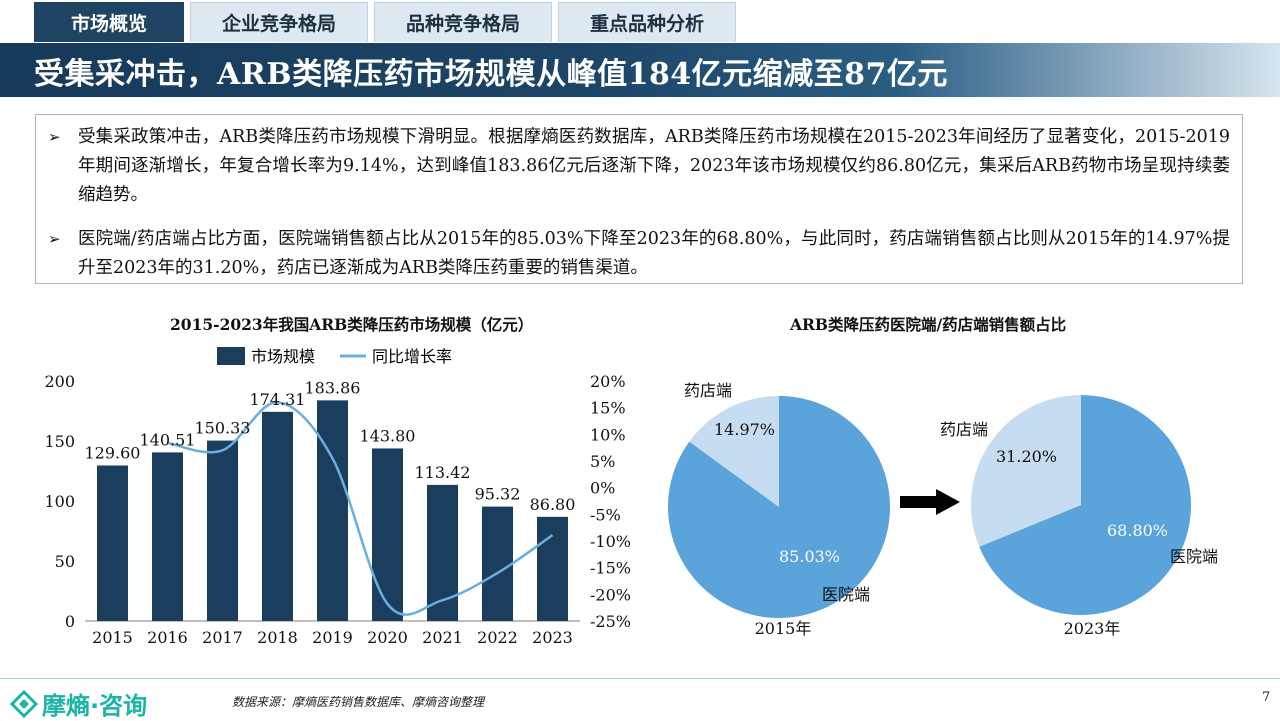  Describe the element at coordinates (113, 452) in the screenshot. I see `bar-value-label: 129.60` at that location.